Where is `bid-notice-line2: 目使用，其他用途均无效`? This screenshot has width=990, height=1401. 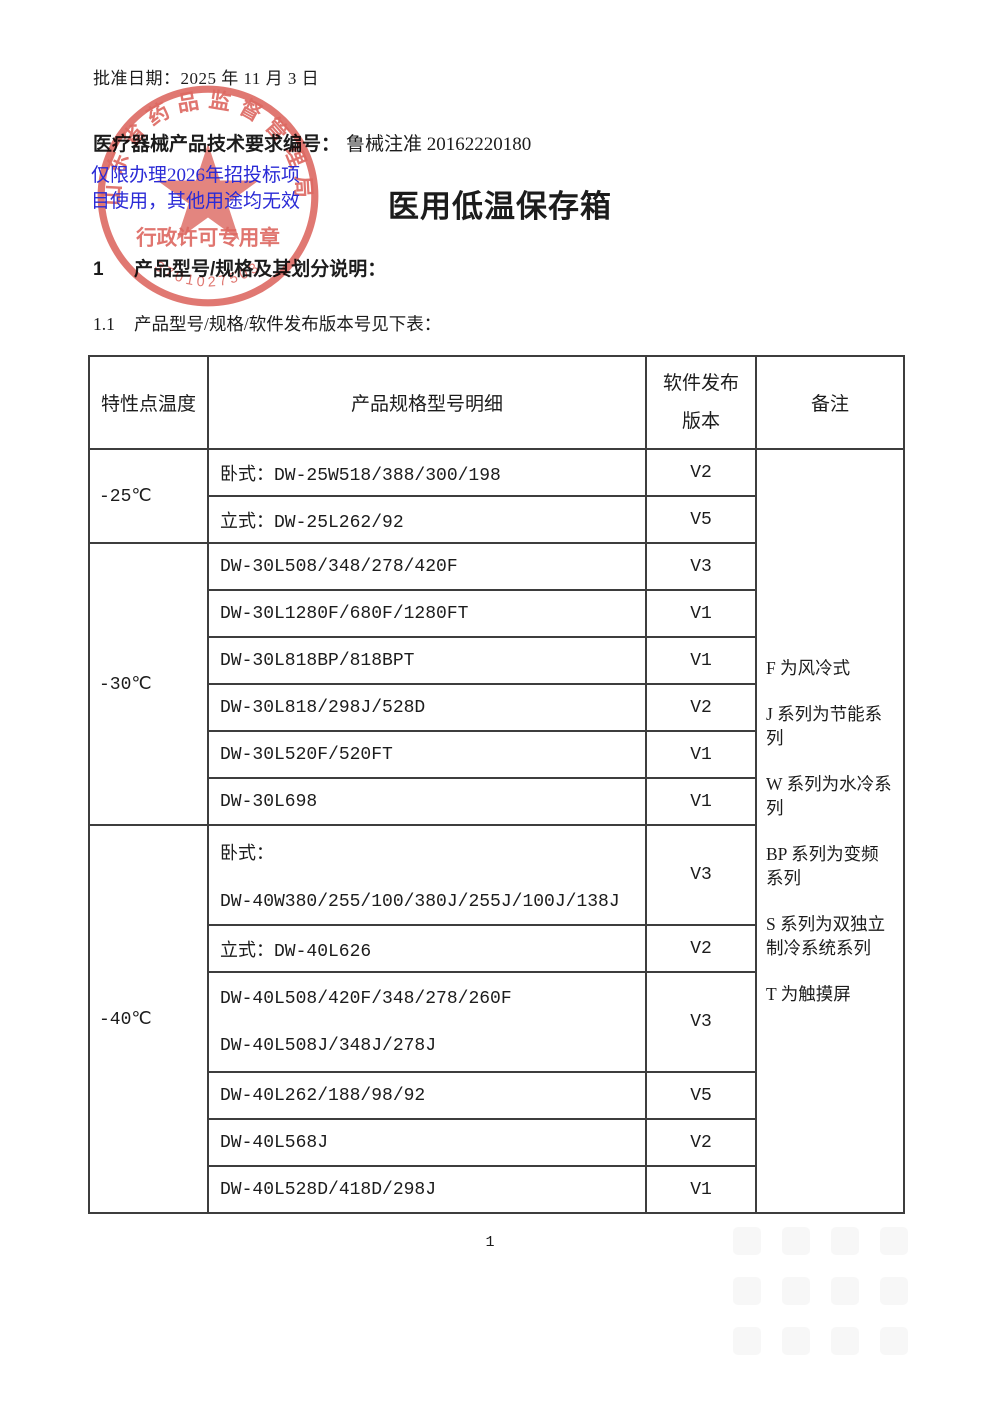
bid-notice-line2: 目使用，其他用途均无效 is located at coordinates (196, 201).